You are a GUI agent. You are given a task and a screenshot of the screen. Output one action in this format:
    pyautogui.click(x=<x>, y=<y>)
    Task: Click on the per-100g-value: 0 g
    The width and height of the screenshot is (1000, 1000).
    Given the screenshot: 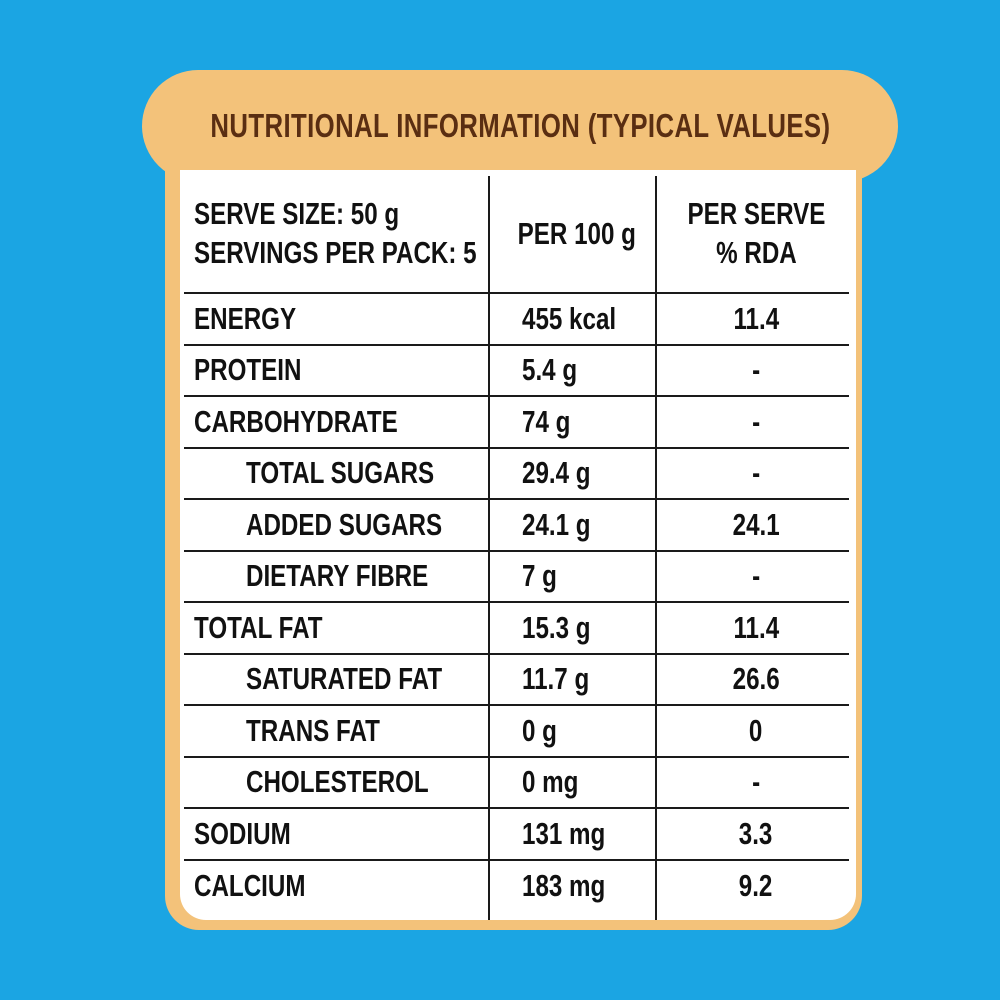 What is the action you would take?
    pyautogui.click(x=539, y=730)
    